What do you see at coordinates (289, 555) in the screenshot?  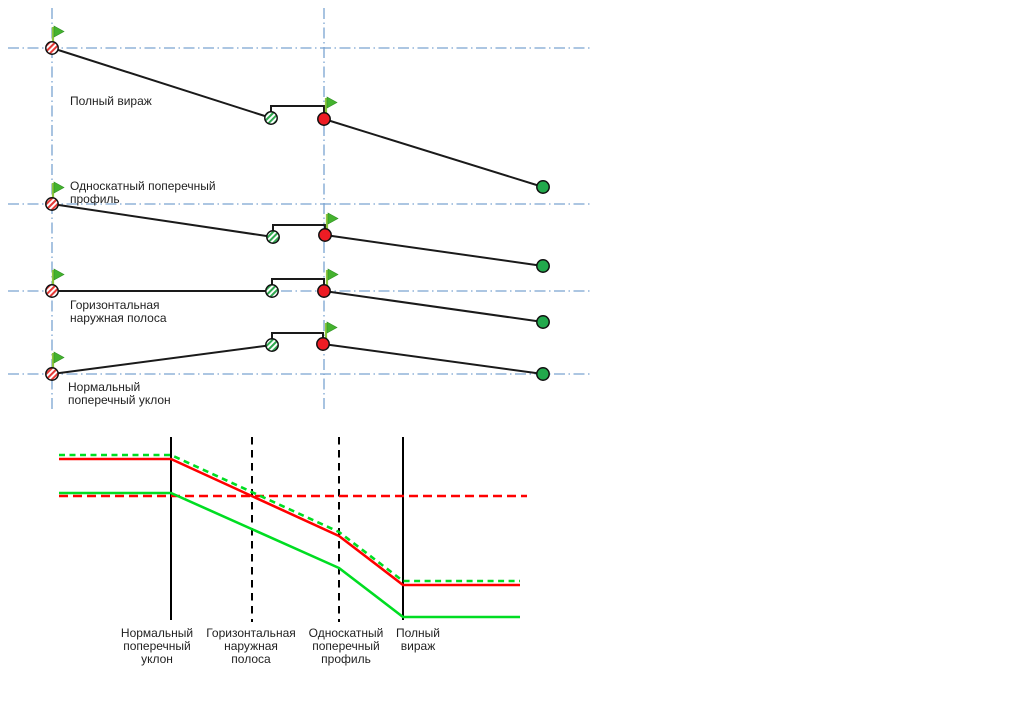 I see `chart-line-green-solid-inner-edge` at bounding box center [289, 555].